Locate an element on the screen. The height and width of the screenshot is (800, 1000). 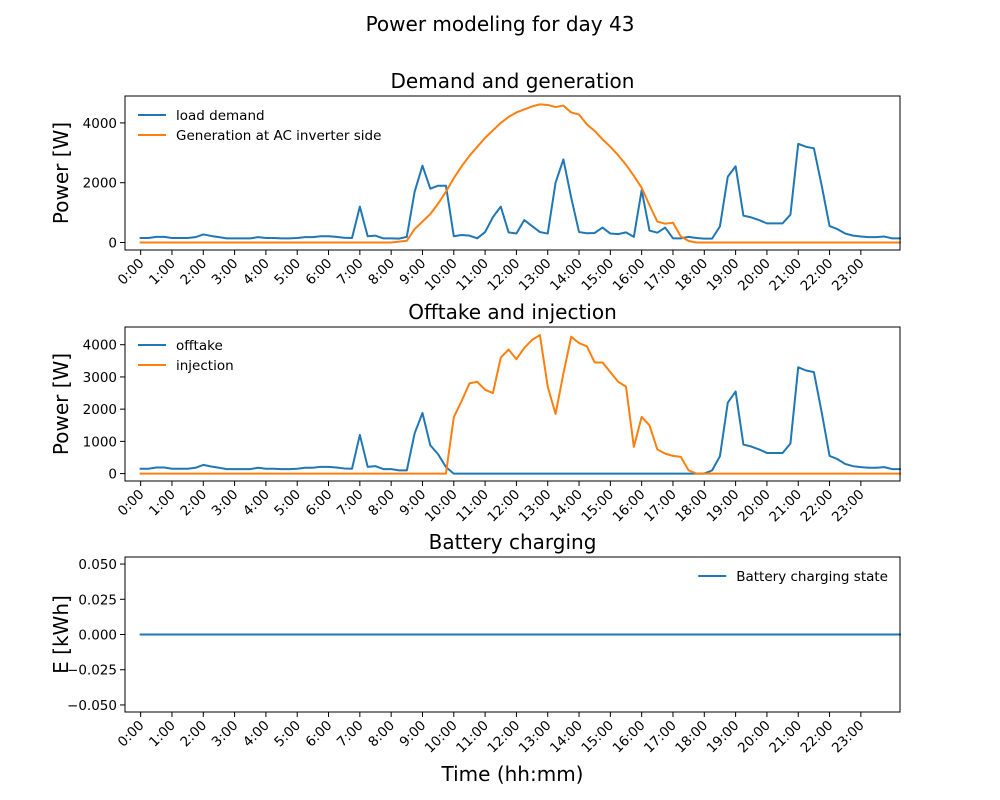
legend: Battery charging state is located at coordinates (793, 577).